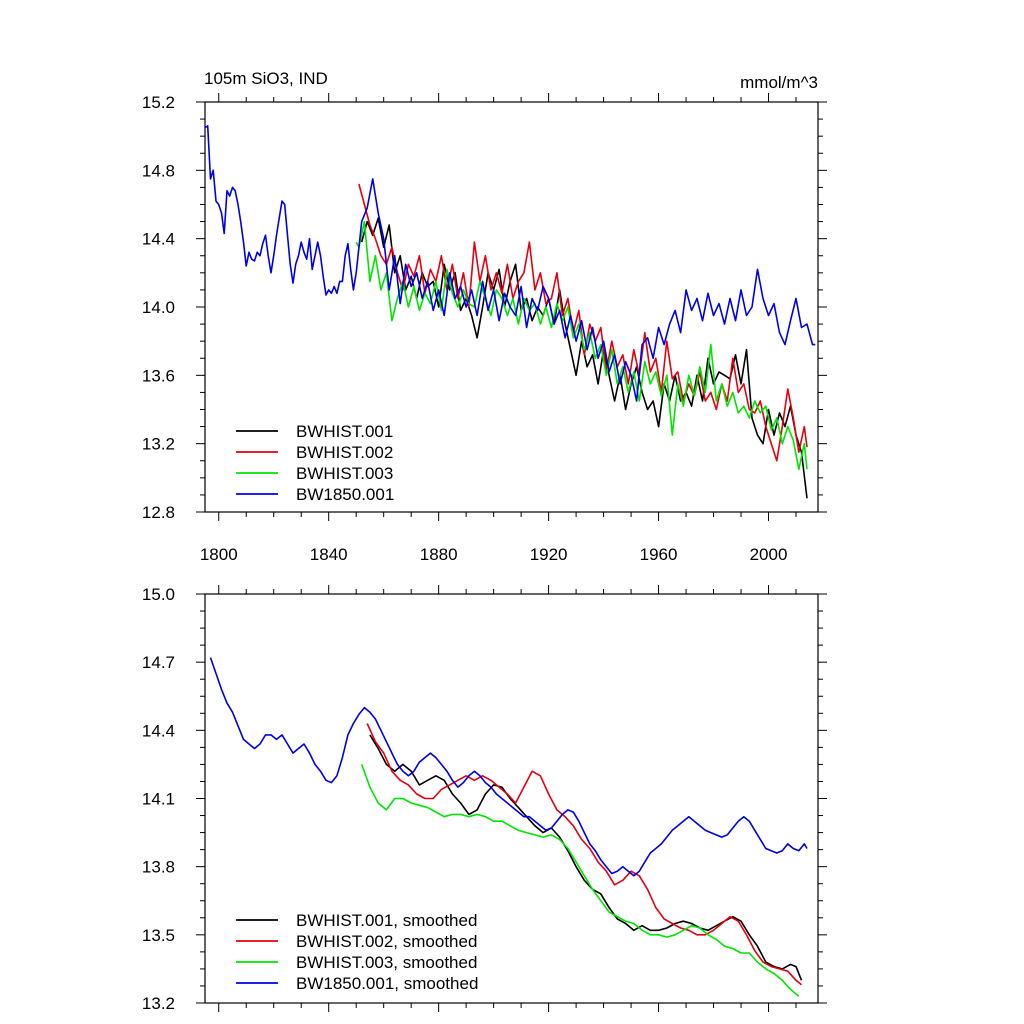  What do you see at coordinates (329, 554) in the screenshot?
I see `x-tick-label: 1840` at bounding box center [329, 554].